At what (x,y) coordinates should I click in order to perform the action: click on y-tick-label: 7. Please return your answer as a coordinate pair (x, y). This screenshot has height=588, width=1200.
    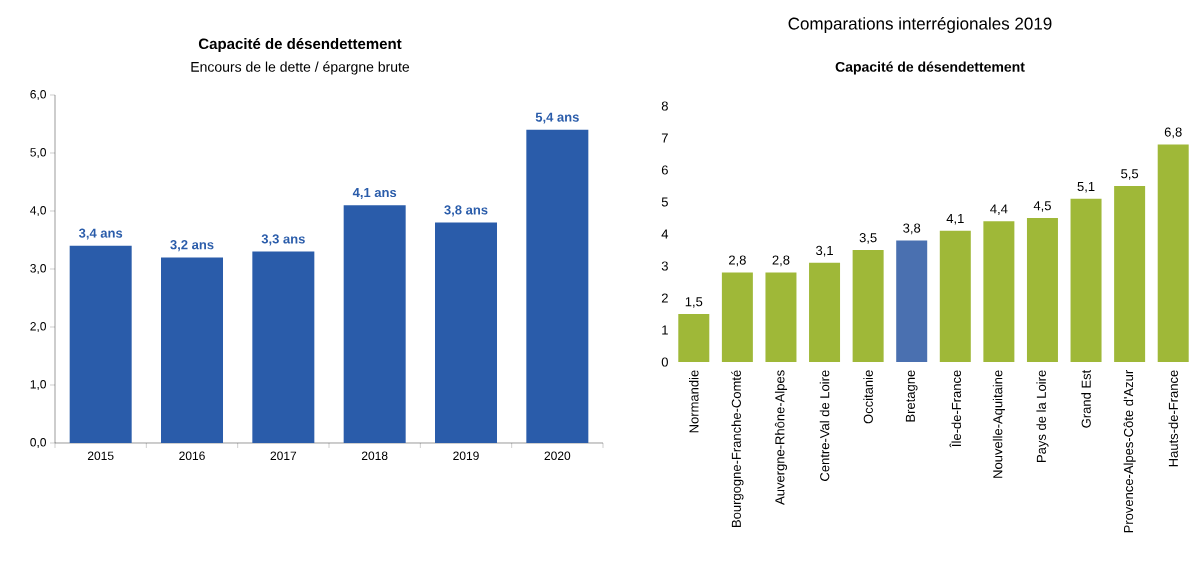
    Looking at the image, I should click on (664, 138).